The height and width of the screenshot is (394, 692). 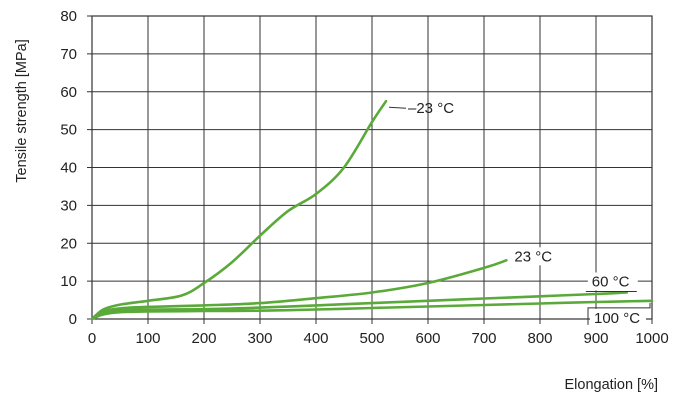 I want to click on x-tick-label: 100, so click(x=147, y=338).